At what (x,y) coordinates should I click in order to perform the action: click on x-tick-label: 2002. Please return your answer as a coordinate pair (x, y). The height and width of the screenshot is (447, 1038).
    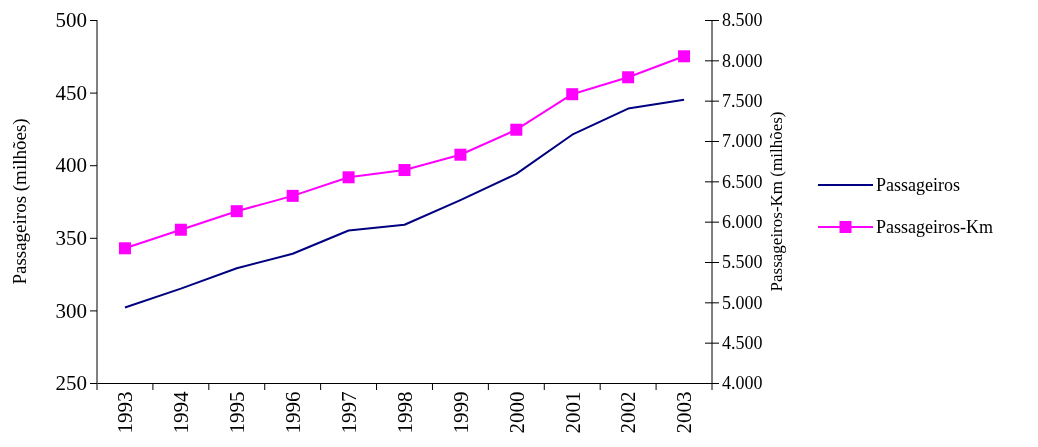
    Looking at the image, I should click on (628, 412).